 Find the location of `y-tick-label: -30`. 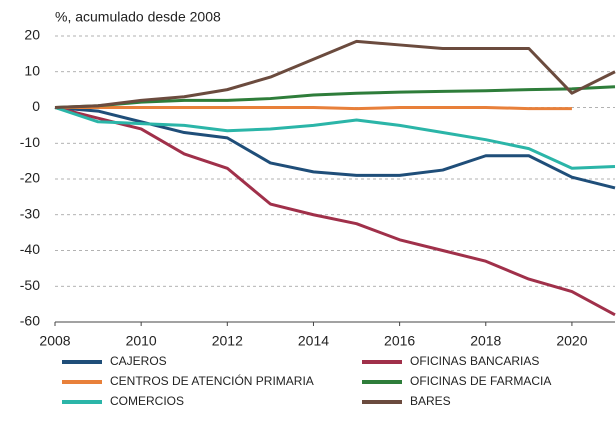

y-tick-label: -30 is located at coordinates (30, 213).